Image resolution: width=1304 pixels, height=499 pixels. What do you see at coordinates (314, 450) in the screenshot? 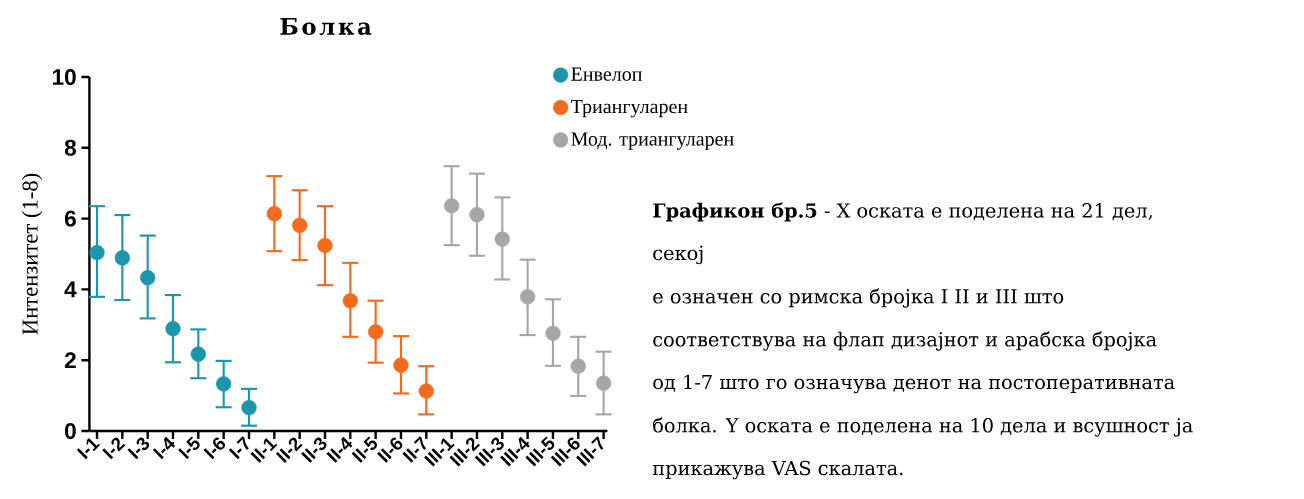
I see `x-tick-label: II-3` at bounding box center [314, 450].